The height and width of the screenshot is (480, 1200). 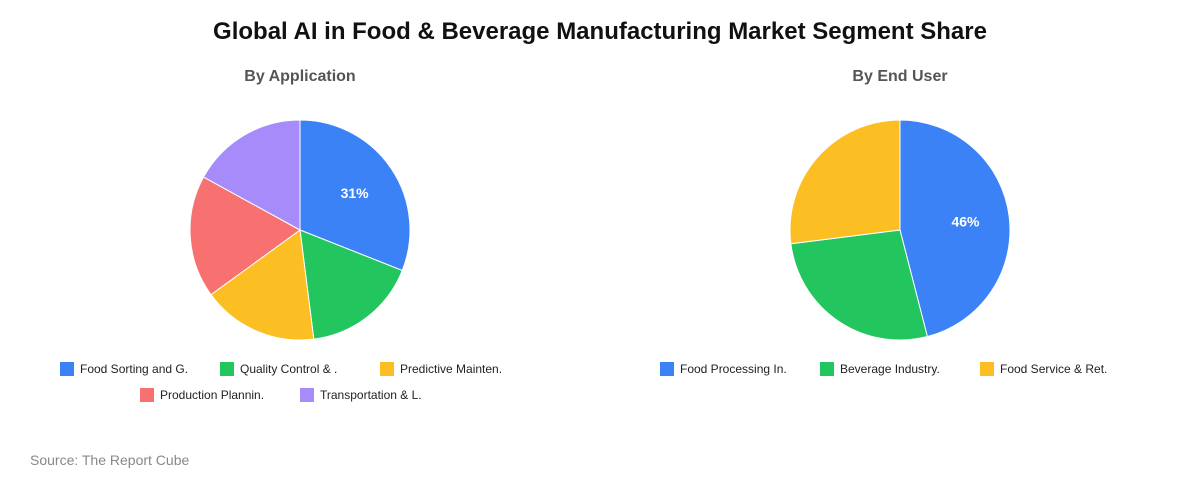 What do you see at coordinates (212, 395) in the screenshot?
I see `legend-label: Production Plannin.` at bounding box center [212, 395].